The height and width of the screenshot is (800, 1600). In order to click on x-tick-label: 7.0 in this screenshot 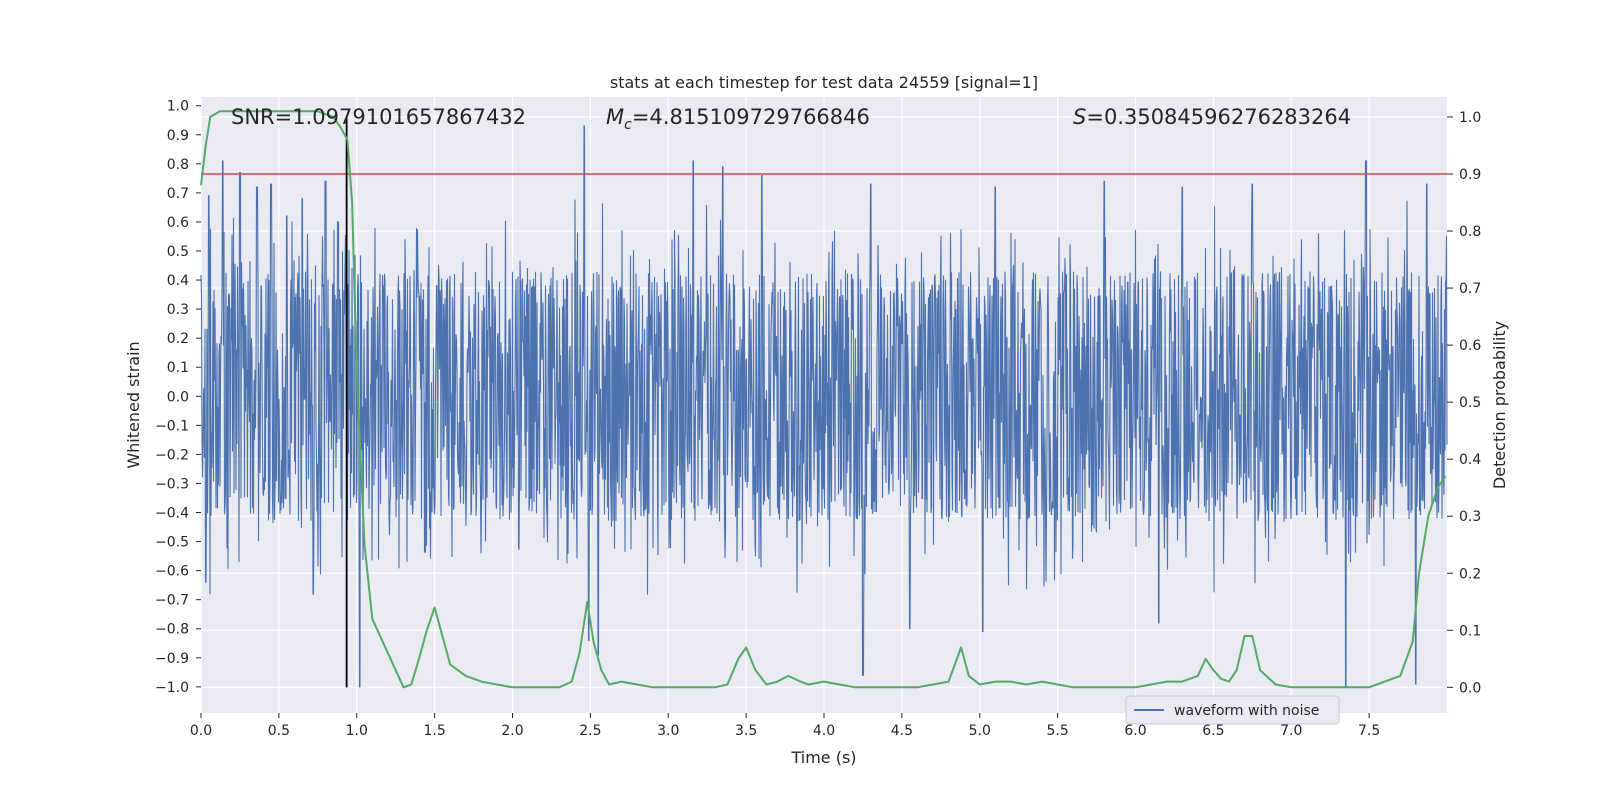, I will do `click(1291, 731)`.